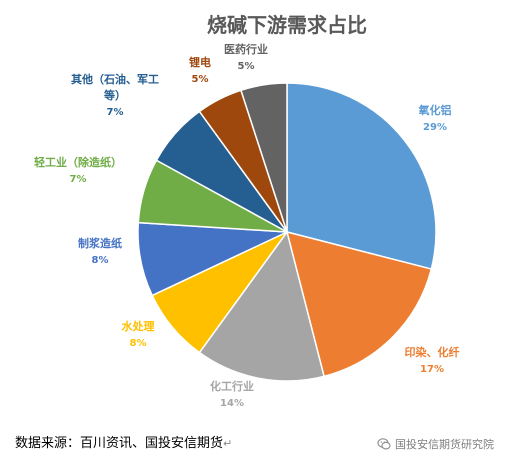  What do you see at coordinates (384, 444) in the screenshot?
I see `wechat-icon` at bounding box center [384, 444].